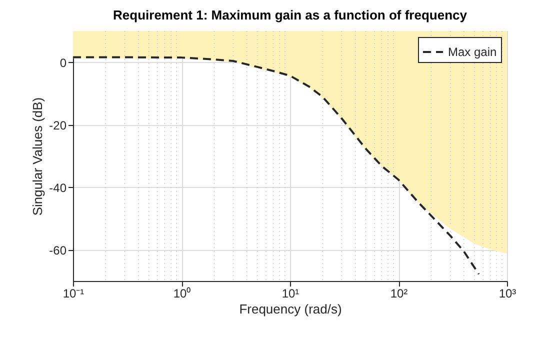 The height and width of the screenshot is (337, 560). What do you see at coordinates (290, 15) in the screenshot?
I see `chart-title: Requirement 1: Maximum gain as a function of frequency` at bounding box center [290, 15].